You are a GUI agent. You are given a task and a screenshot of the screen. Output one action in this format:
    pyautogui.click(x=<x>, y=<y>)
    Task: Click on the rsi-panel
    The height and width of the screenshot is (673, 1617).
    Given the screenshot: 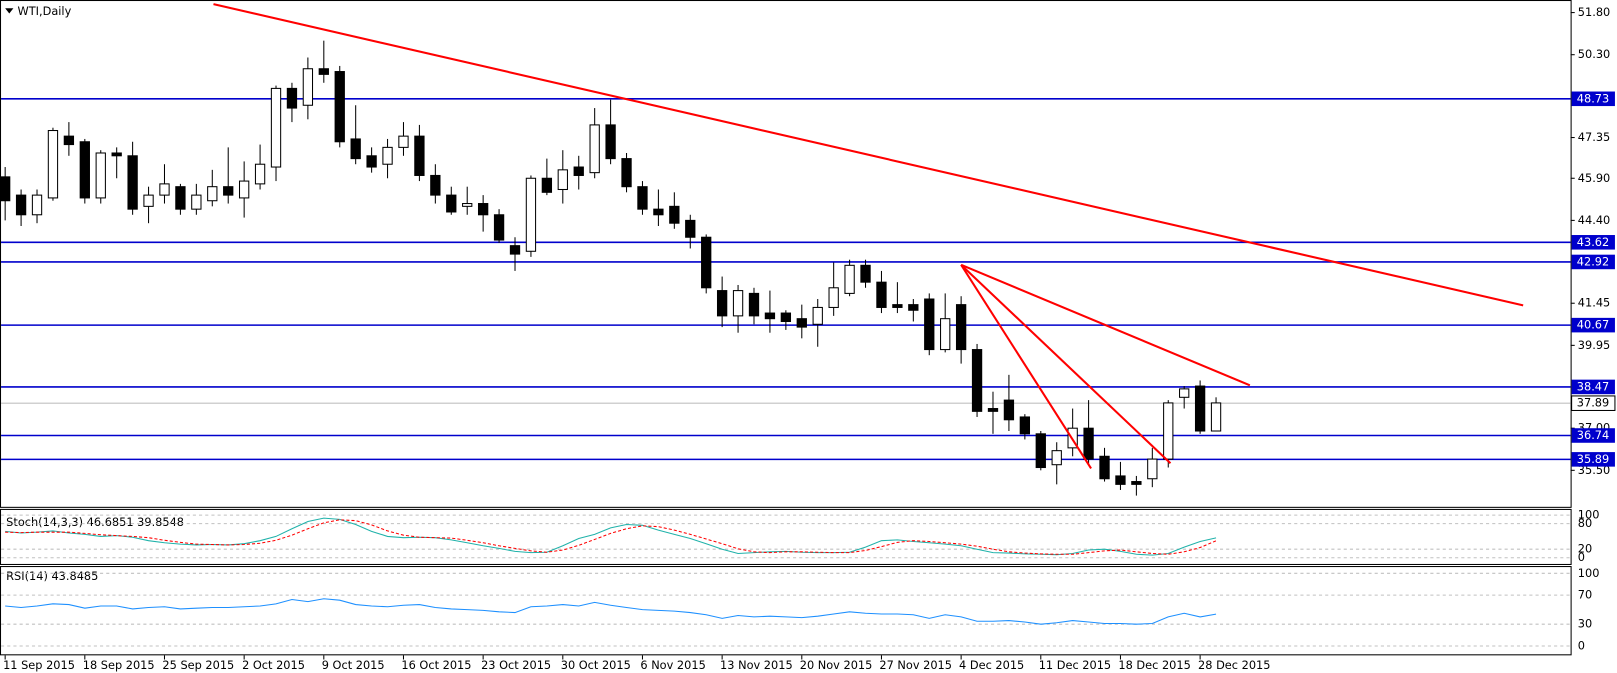 What is the action you would take?
    pyautogui.click(x=786, y=611)
    